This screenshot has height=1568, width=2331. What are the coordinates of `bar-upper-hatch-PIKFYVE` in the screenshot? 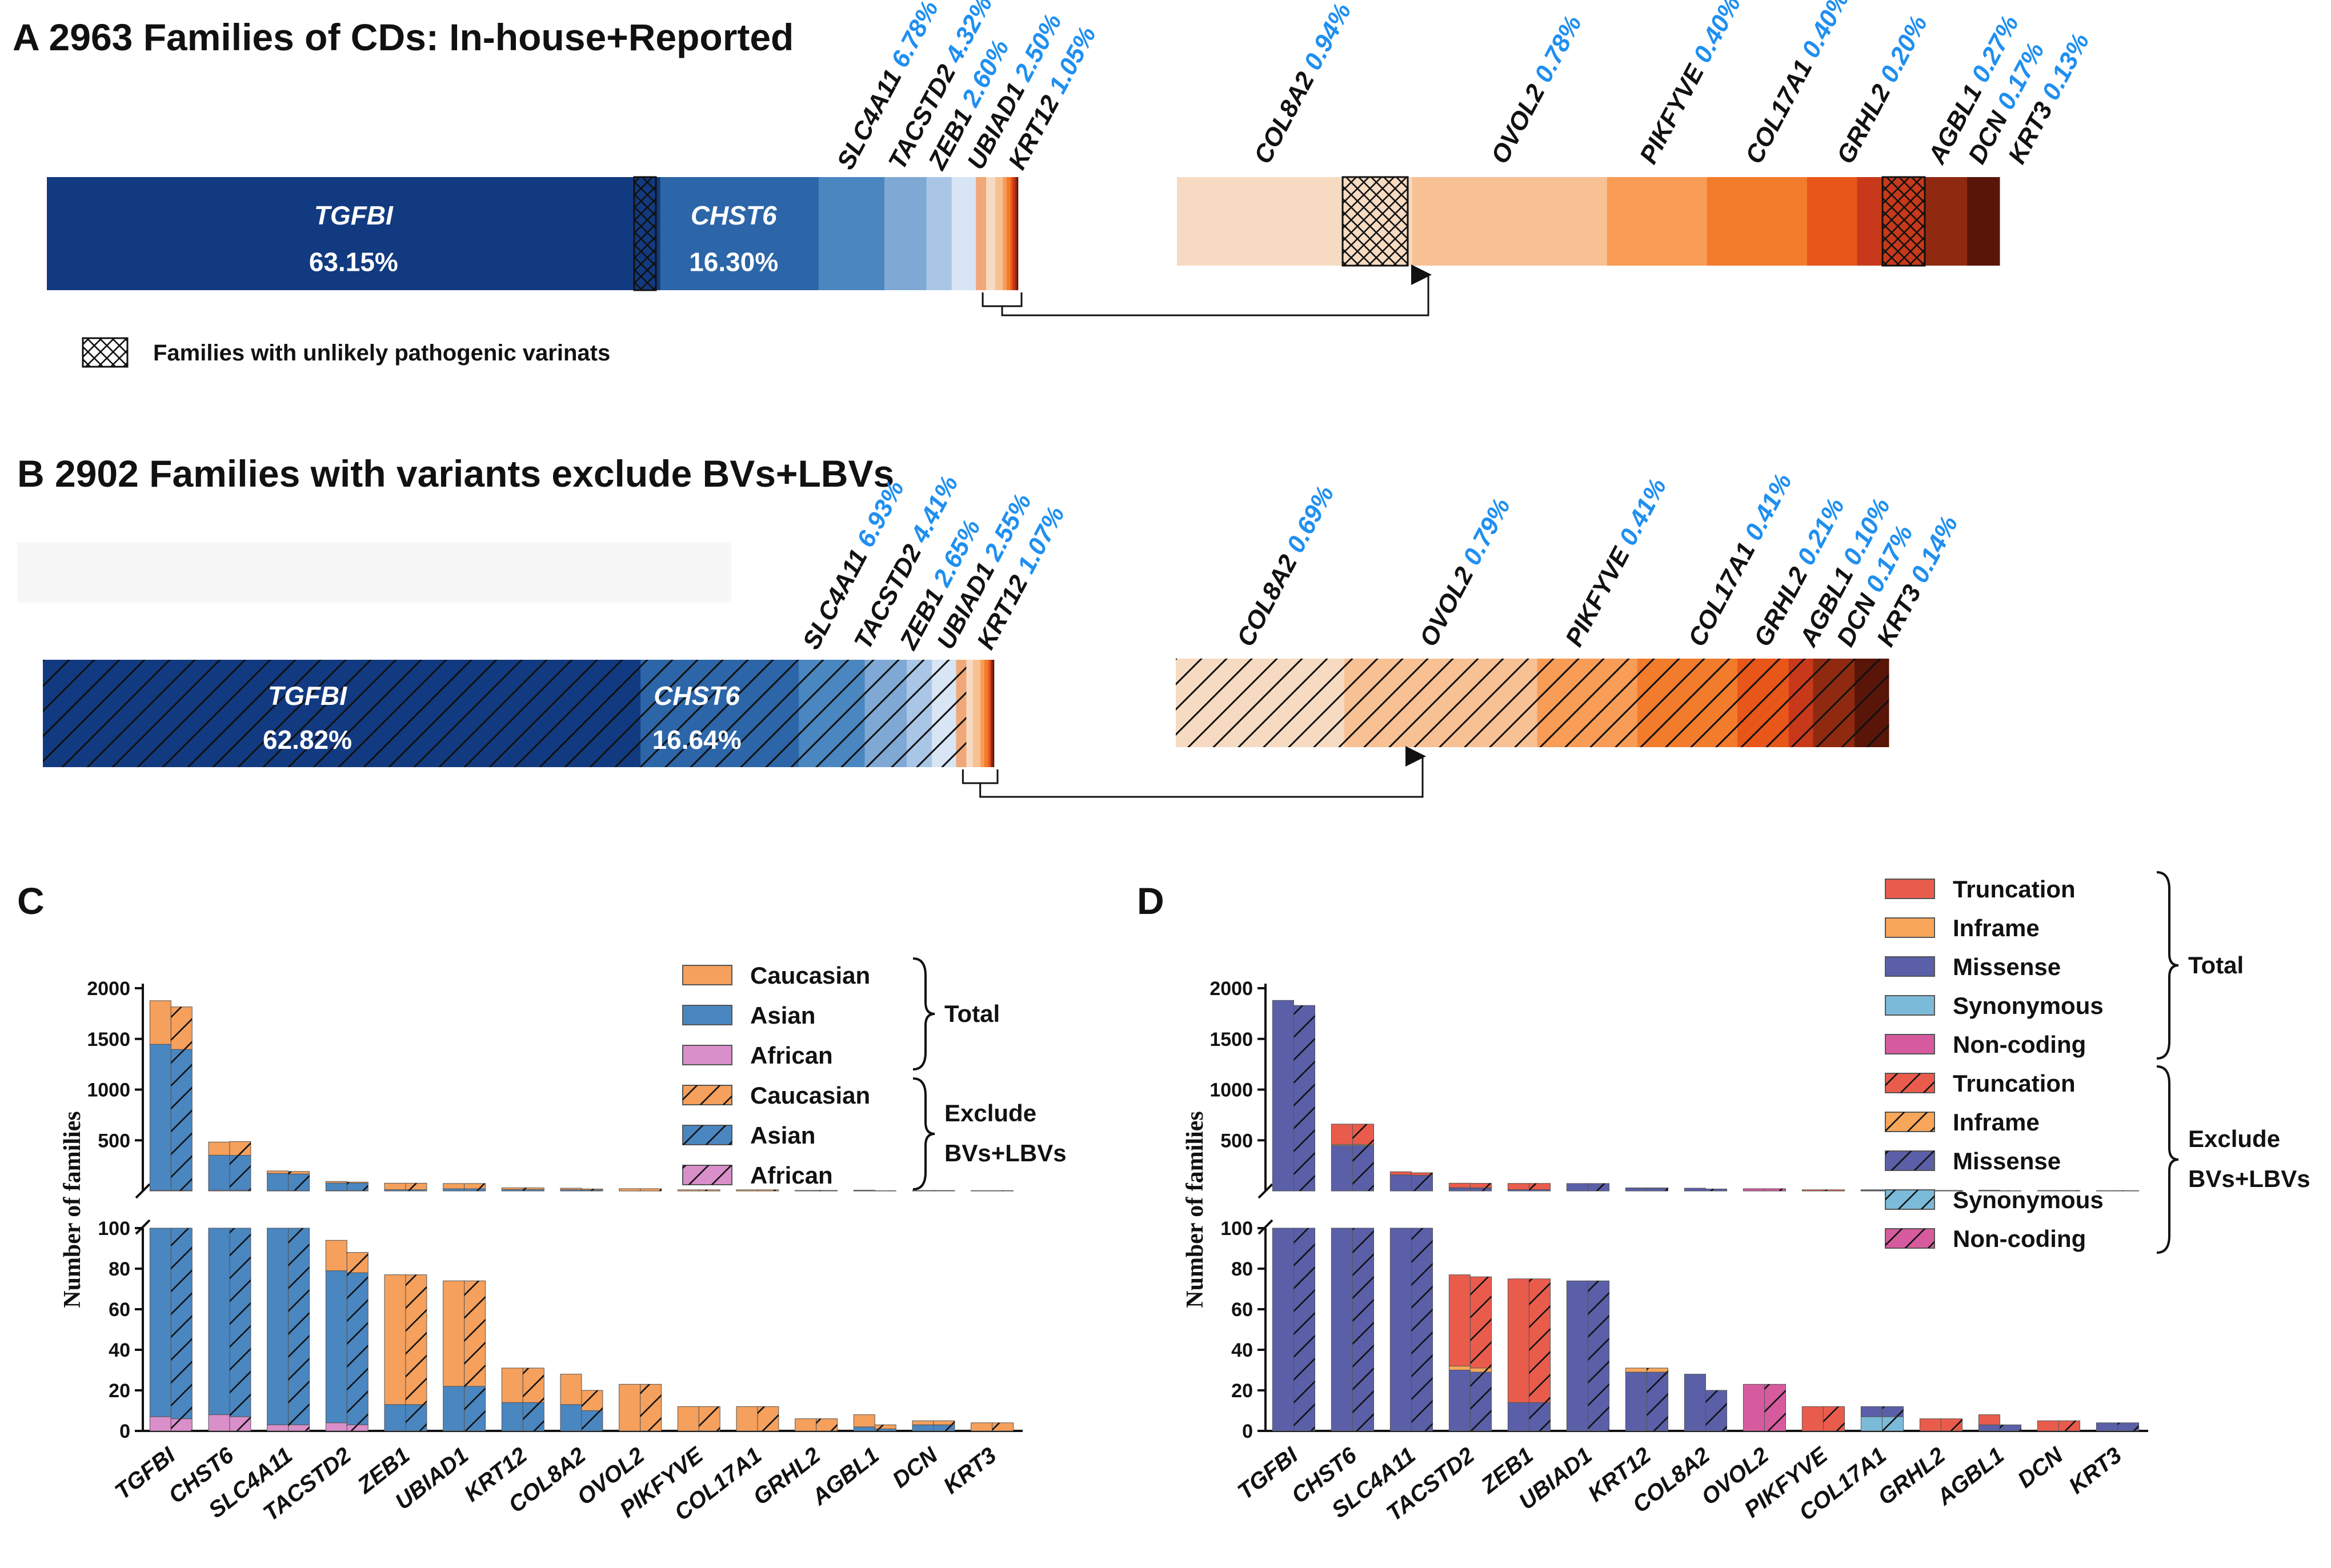 It's located at (709, 1190).